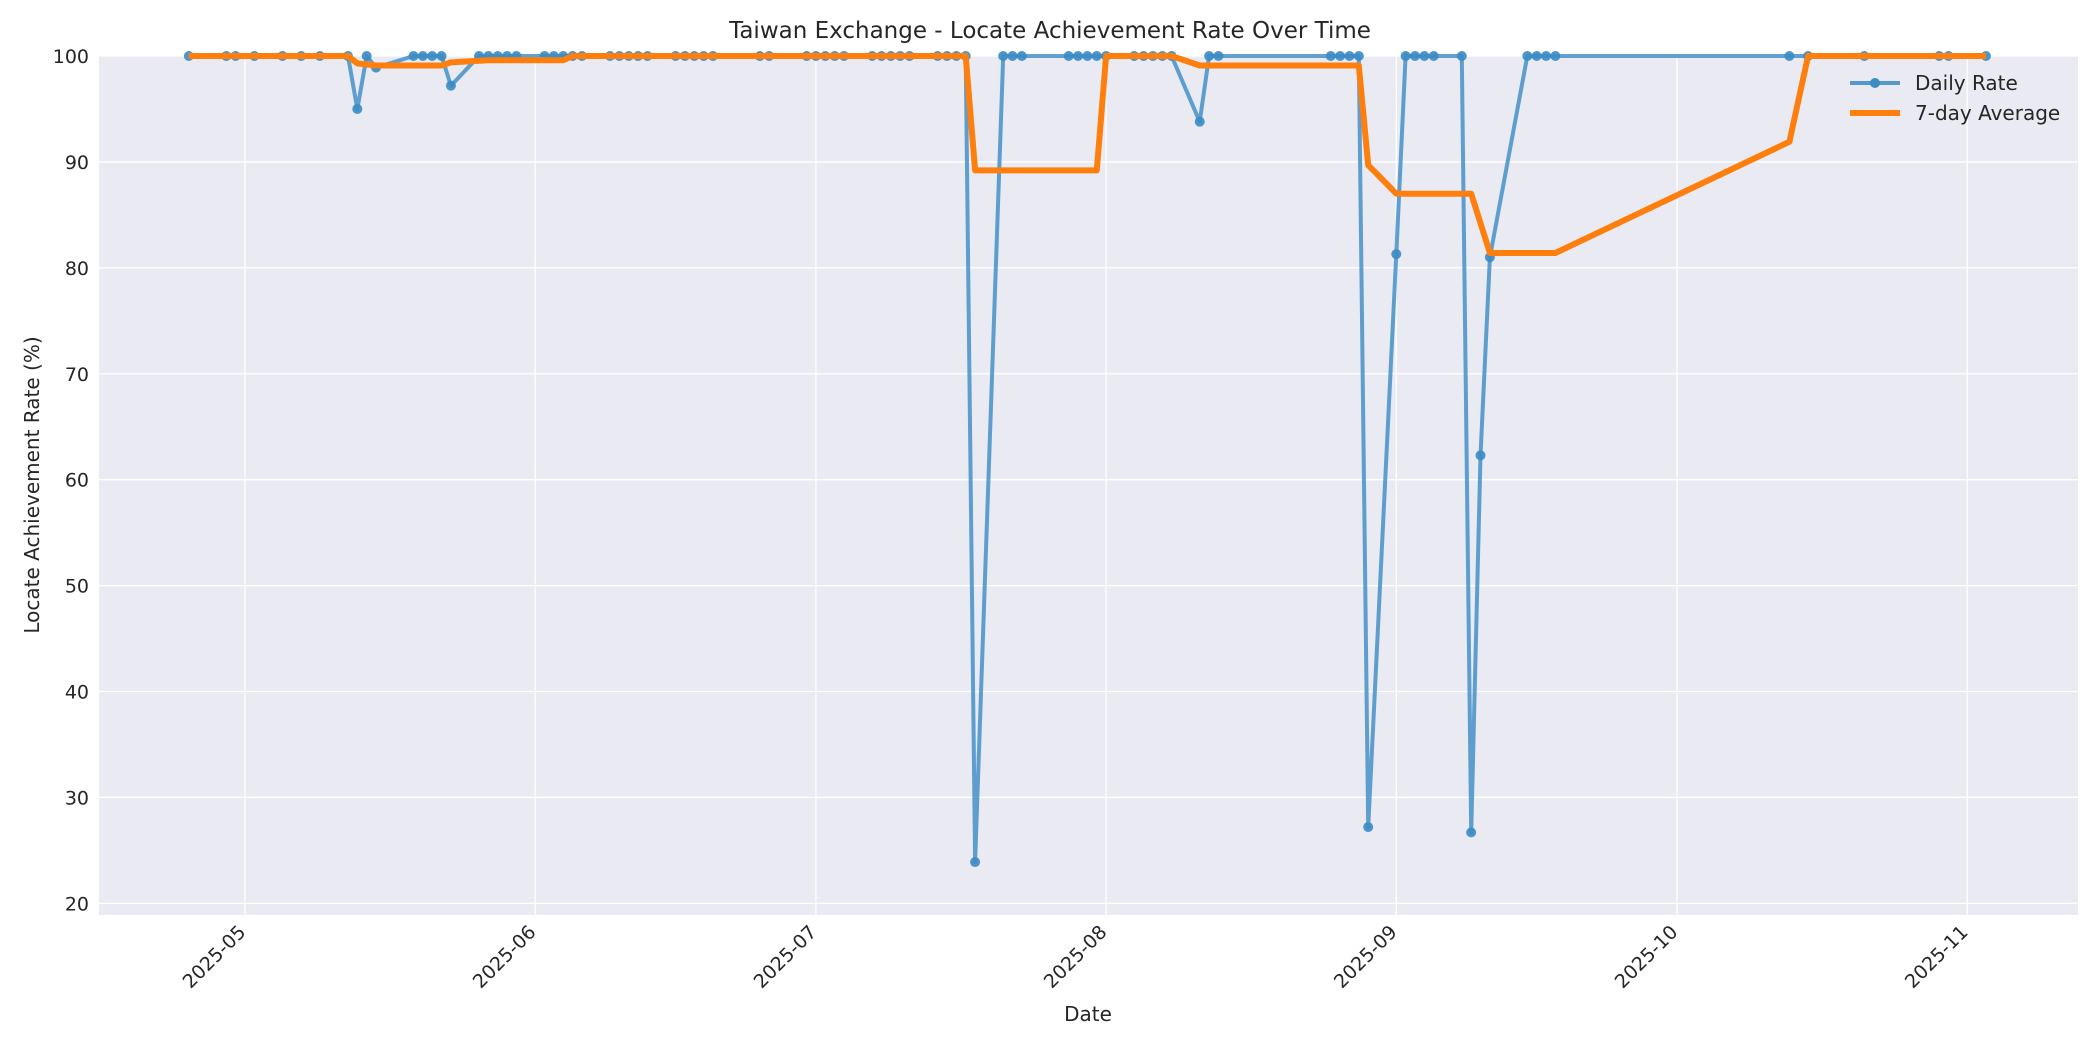 The height and width of the screenshot is (1050, 2100). I want to click on y-tick-label: 50, so click(77, 587).